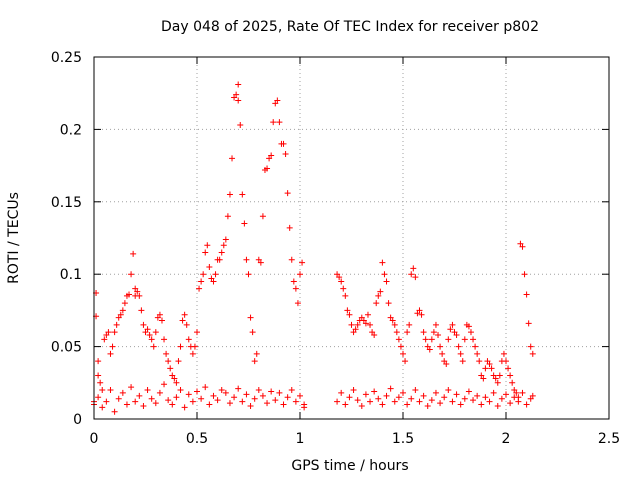 Image resolution: width=640 pixels, height=480 pixels. I want to click on y-tick-label: 0.1, so click(71, 275).